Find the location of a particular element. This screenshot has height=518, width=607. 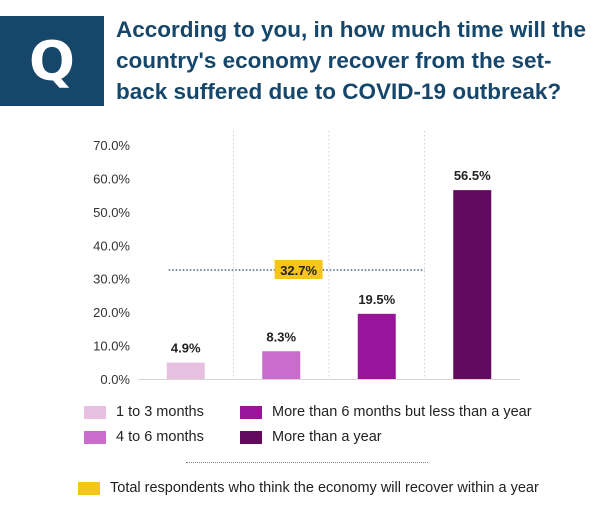

y-tick-label: 20.0% is located at coordinates (111, 312).